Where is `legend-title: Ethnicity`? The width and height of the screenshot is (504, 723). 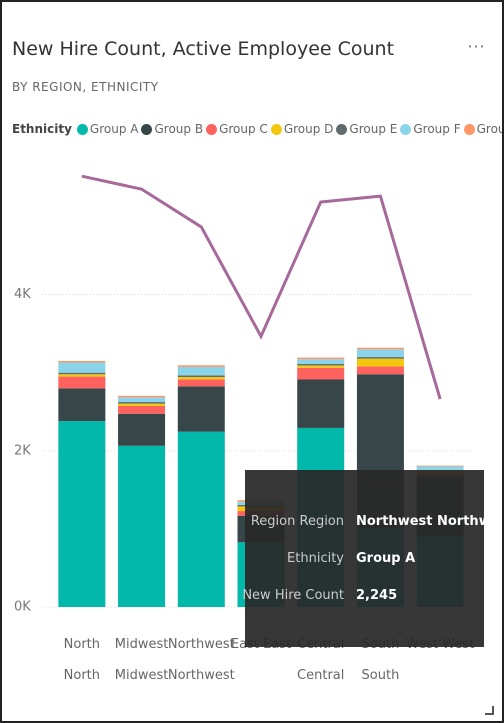 legend-title: Ethnicity is located at coordinates (42, 129).